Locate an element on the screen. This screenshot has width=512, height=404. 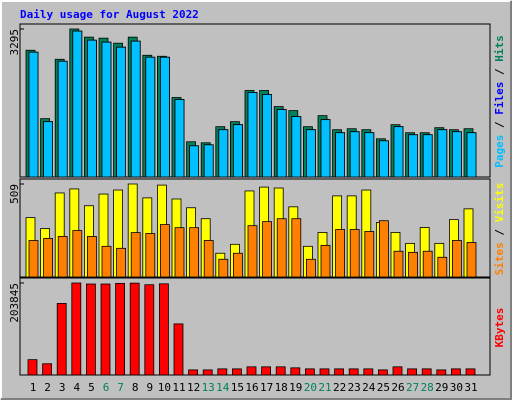
x-tick-label: 3 is located at coordinates (62, 387).